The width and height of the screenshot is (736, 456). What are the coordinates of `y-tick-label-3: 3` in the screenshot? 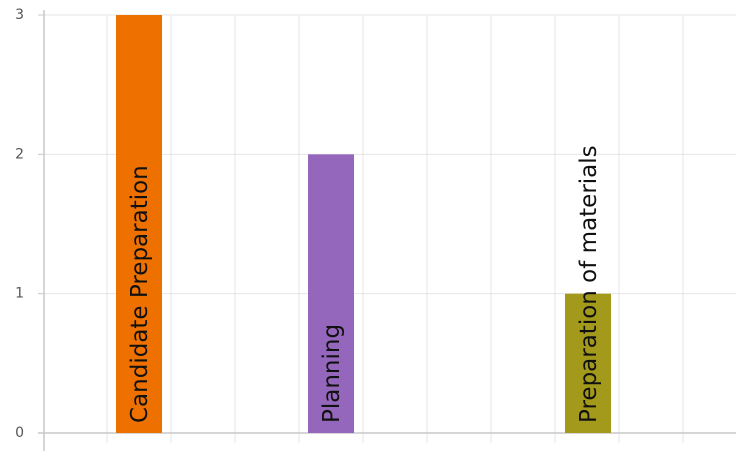 It's located at (19, 15).